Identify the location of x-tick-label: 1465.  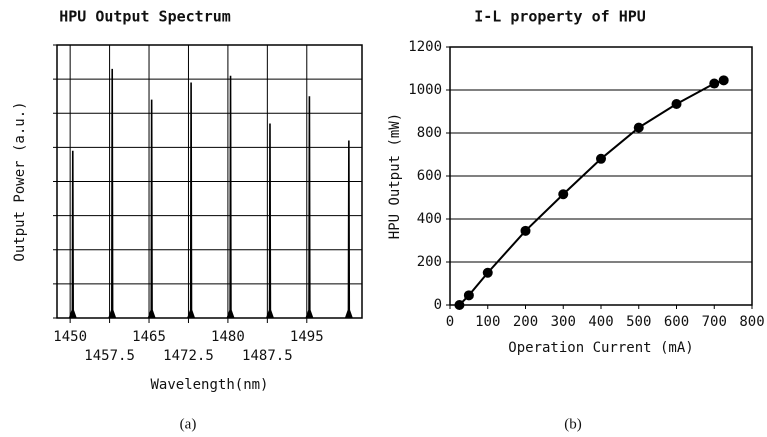
(149, 337).